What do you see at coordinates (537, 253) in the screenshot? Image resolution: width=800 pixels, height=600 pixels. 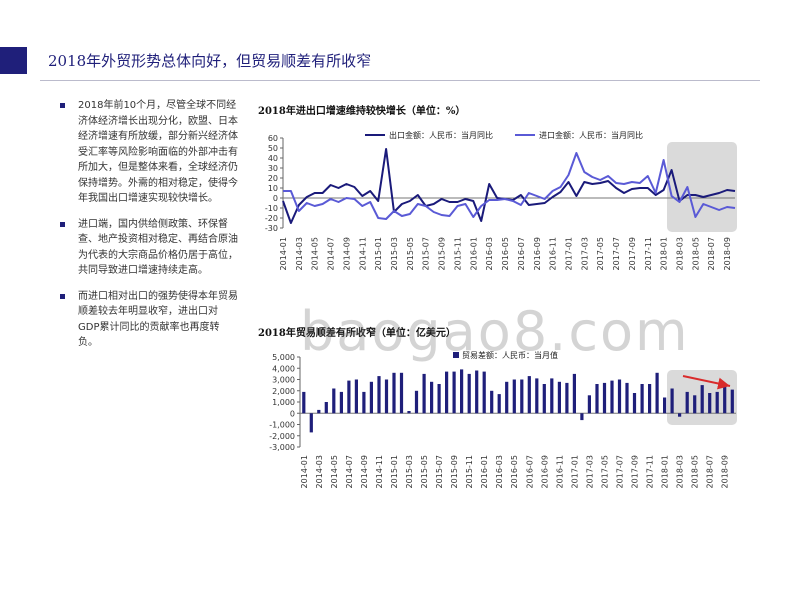 I see `x-tick-label: 2016-09` at bounding box center [537, 253].